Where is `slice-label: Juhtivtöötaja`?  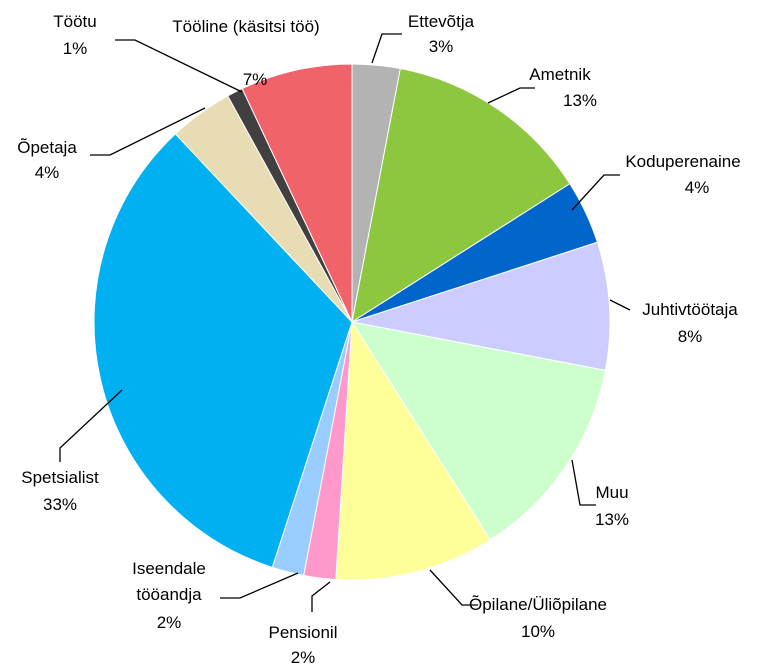
slice-label: Juhtivtöötaja is located at coordinates (690, 309).